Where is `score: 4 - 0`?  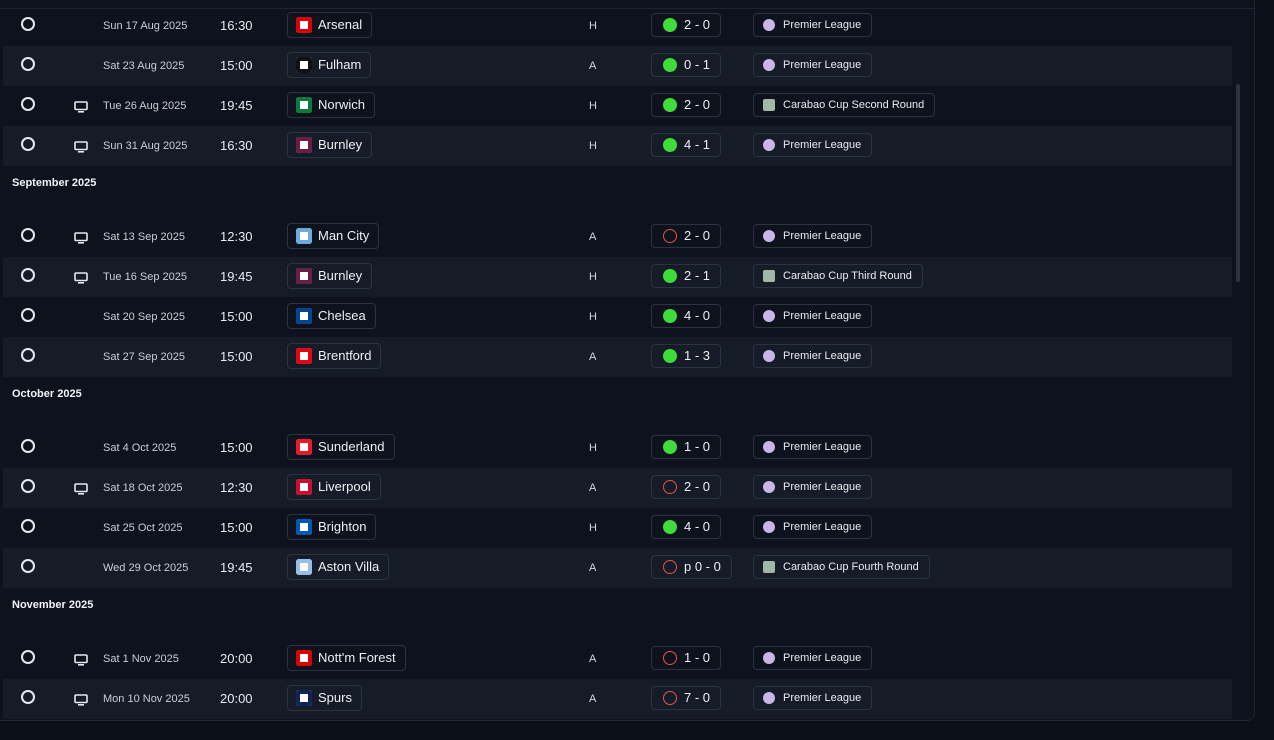
score: 4 - 0 is located at coordinates (697, 315).